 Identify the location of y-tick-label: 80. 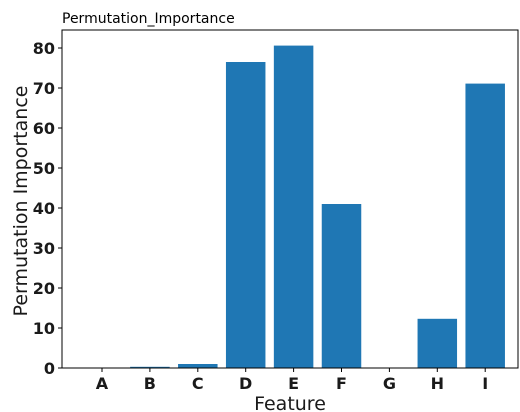
(44, 48).